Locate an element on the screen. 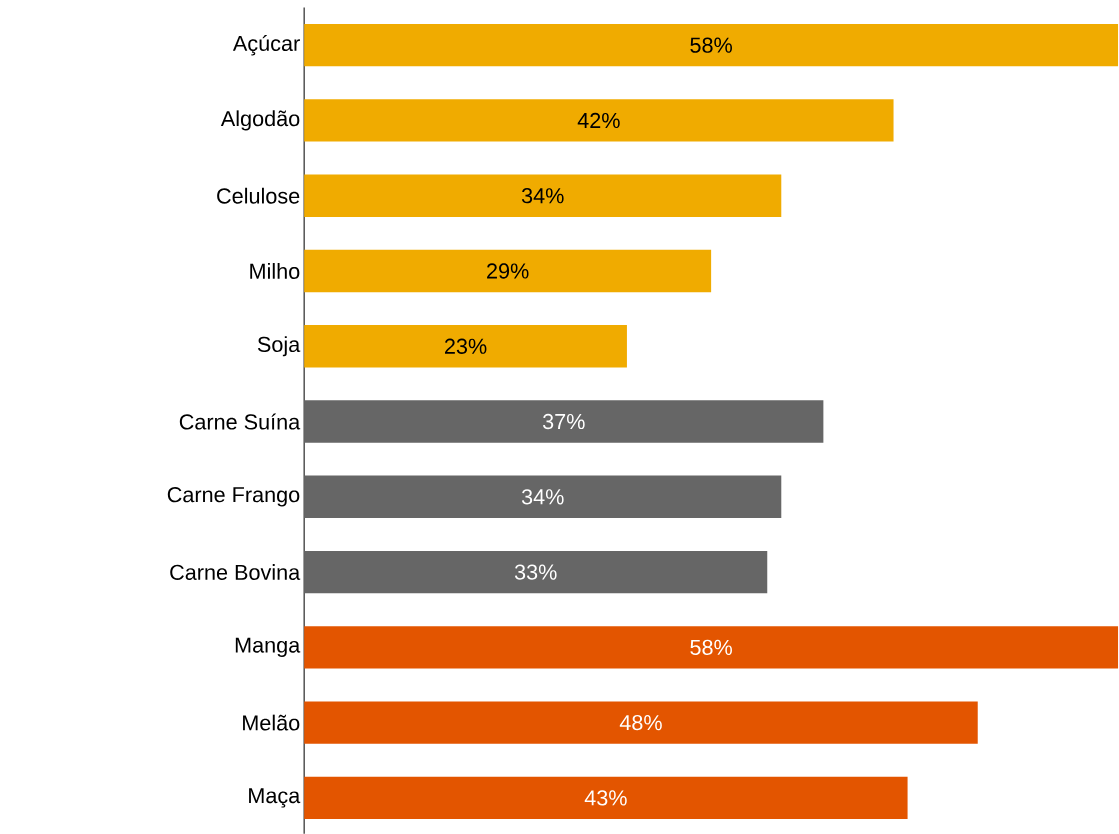 This screenshot has width=1119, height=834. data-label: 29% is located at coordinates (508, 271).